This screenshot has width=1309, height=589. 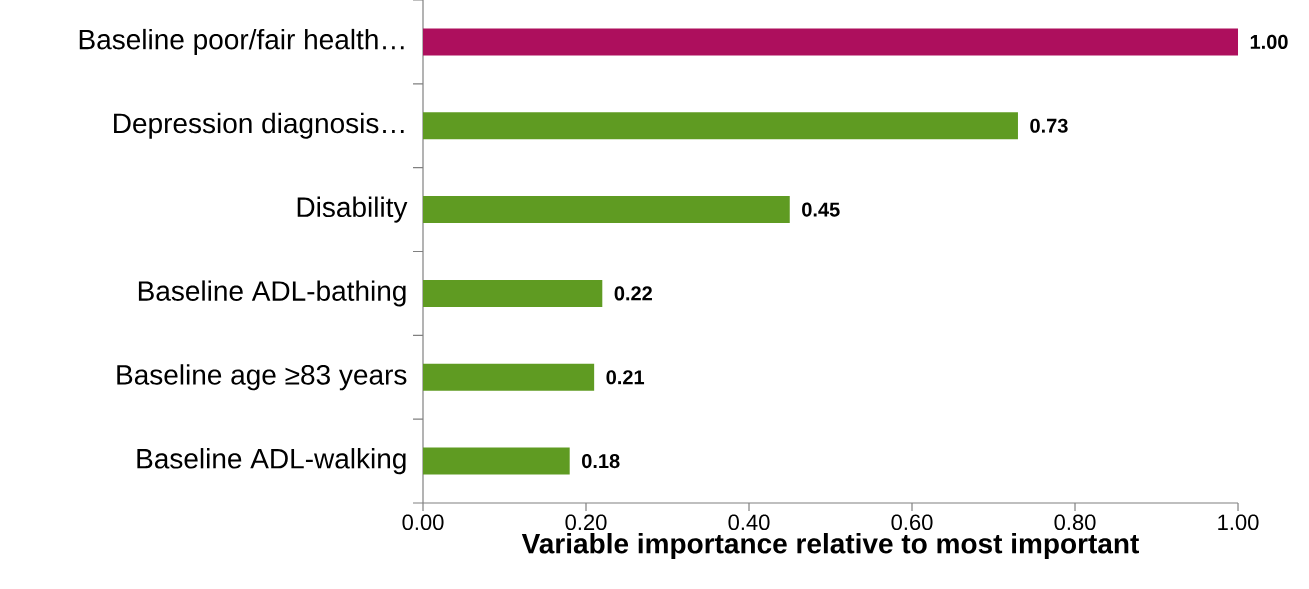 I want to click on data-label: 0.18, so click(x=601, y=461).